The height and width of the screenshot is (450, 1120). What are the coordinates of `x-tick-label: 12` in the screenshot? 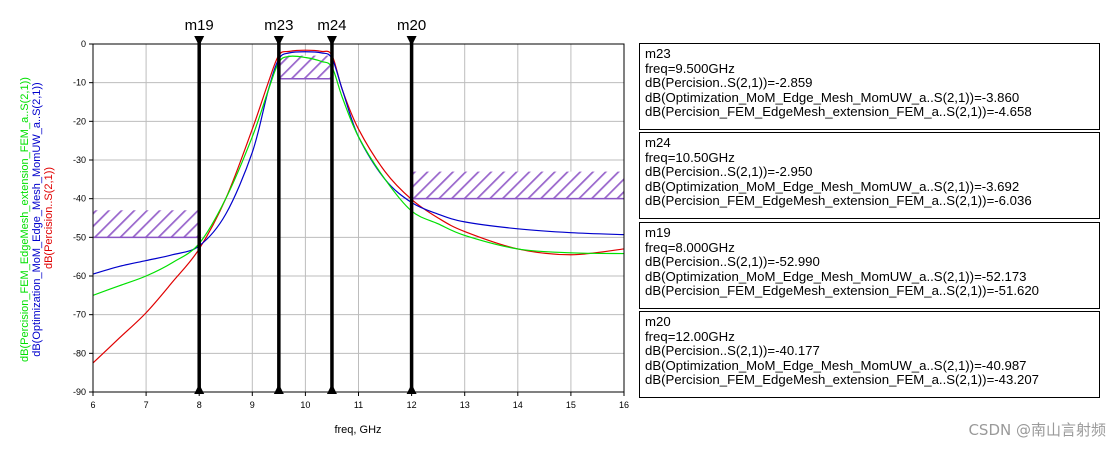 It's located at (412, 405).